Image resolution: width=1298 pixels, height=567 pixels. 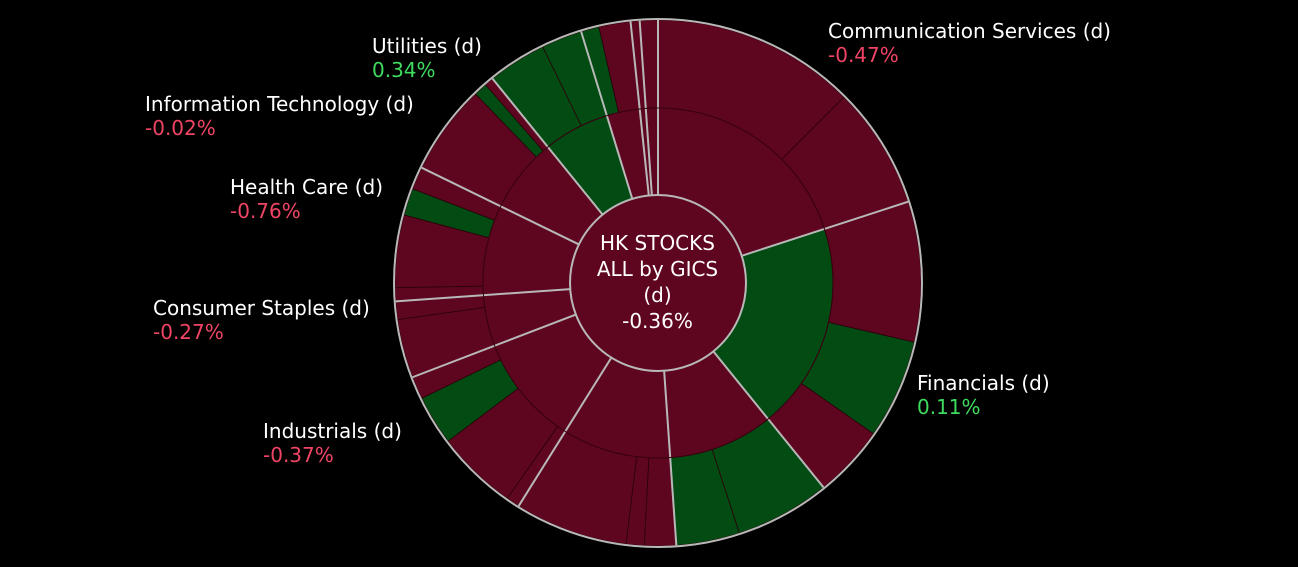 What do you see at coordinates (969, 31) in the screenshot?
I see `sector-name: Communication Services (d)` at bounding box center [969, 31].